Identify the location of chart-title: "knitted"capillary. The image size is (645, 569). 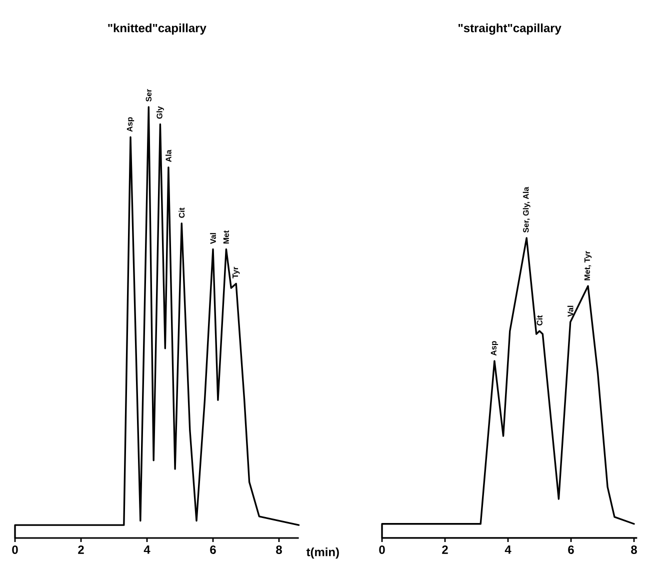
(157, 29).